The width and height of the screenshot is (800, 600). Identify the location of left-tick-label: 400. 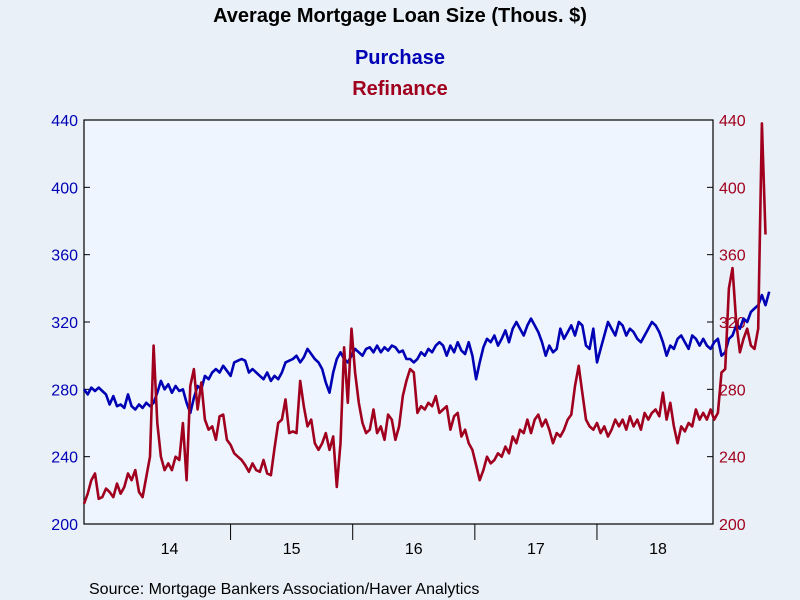
(64, 188).